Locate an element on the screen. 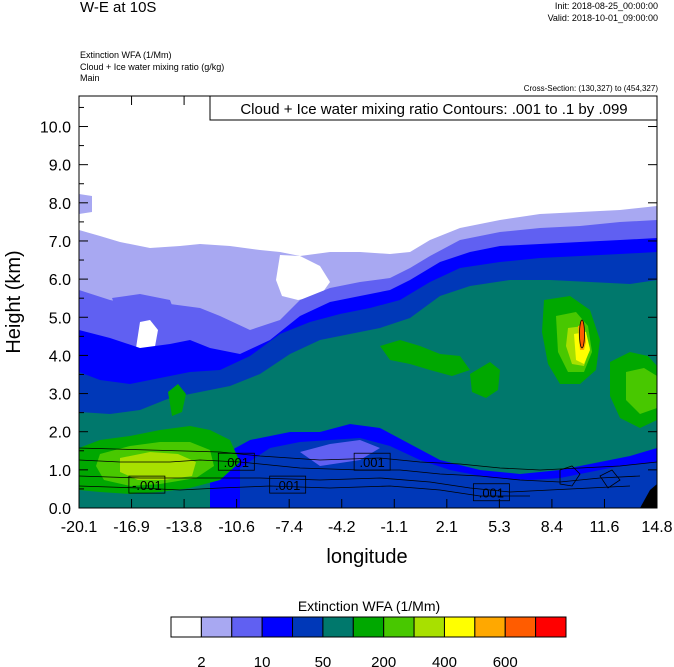 The image size is (674, 667). x-tick-label: -1.1 is located at coordinates (394, 527).